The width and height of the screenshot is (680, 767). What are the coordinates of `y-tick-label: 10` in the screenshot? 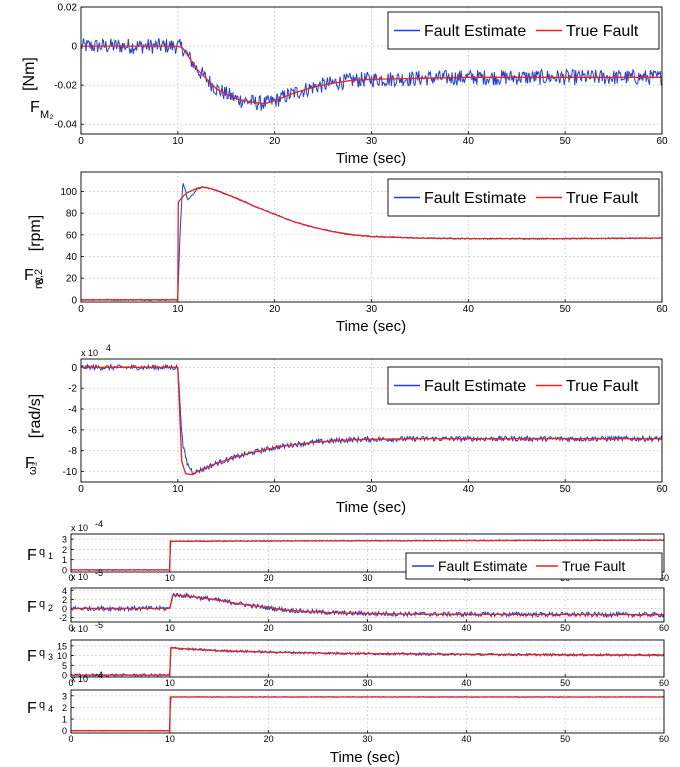 It's located at (62, 656).